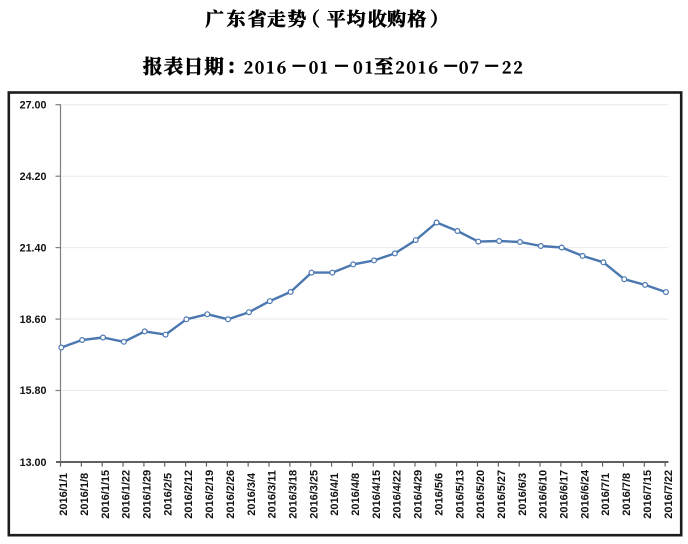  I want to click on svg-text: 2016/1/1, so click(64, 494).